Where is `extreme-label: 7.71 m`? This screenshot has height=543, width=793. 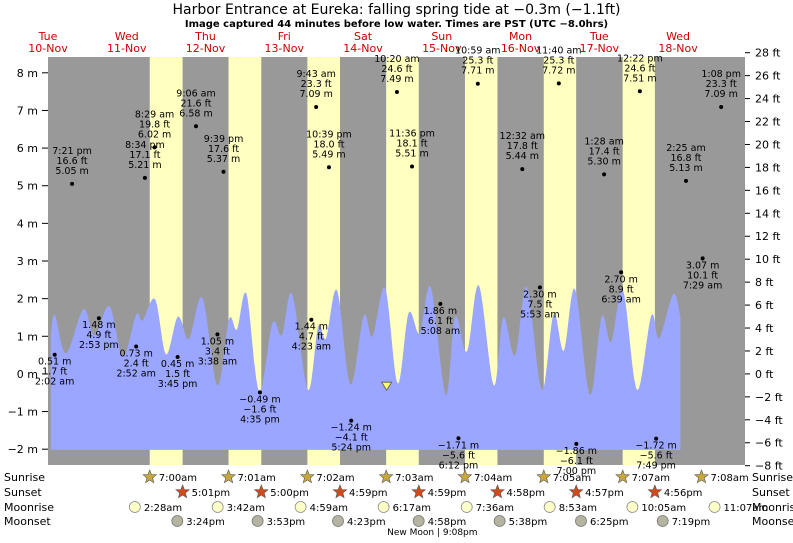 extreme-label: 7.71 m is located at coordinates (477, 71).